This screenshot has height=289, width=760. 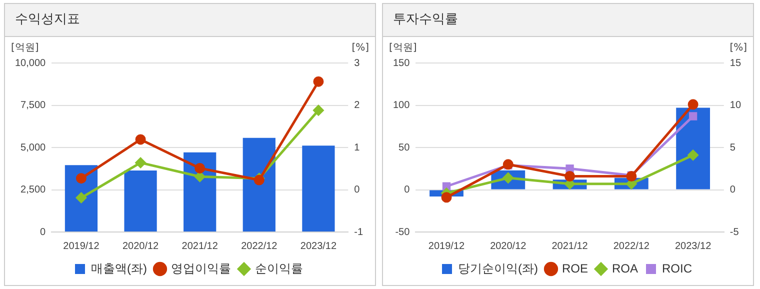 What do you see at coordinates (677, 268) in the screenshot?
I see `legend-label: ROIC` at bounding box center [677, 268].